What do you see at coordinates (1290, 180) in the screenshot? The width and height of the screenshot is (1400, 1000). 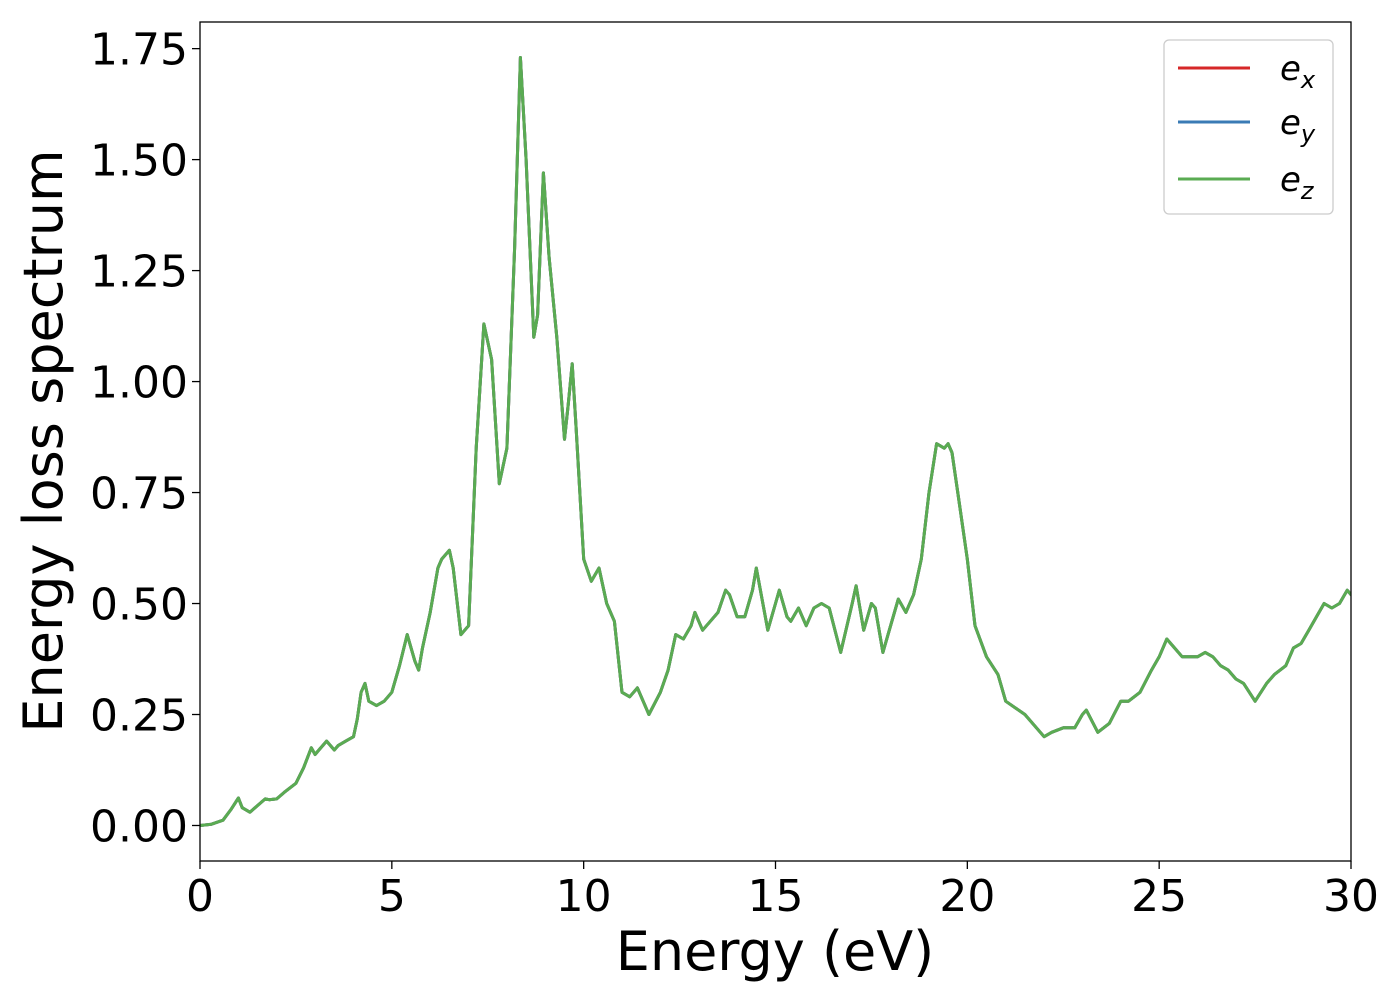 I see `legend-label-ez-base: e` at bounding box center [1290, 180].